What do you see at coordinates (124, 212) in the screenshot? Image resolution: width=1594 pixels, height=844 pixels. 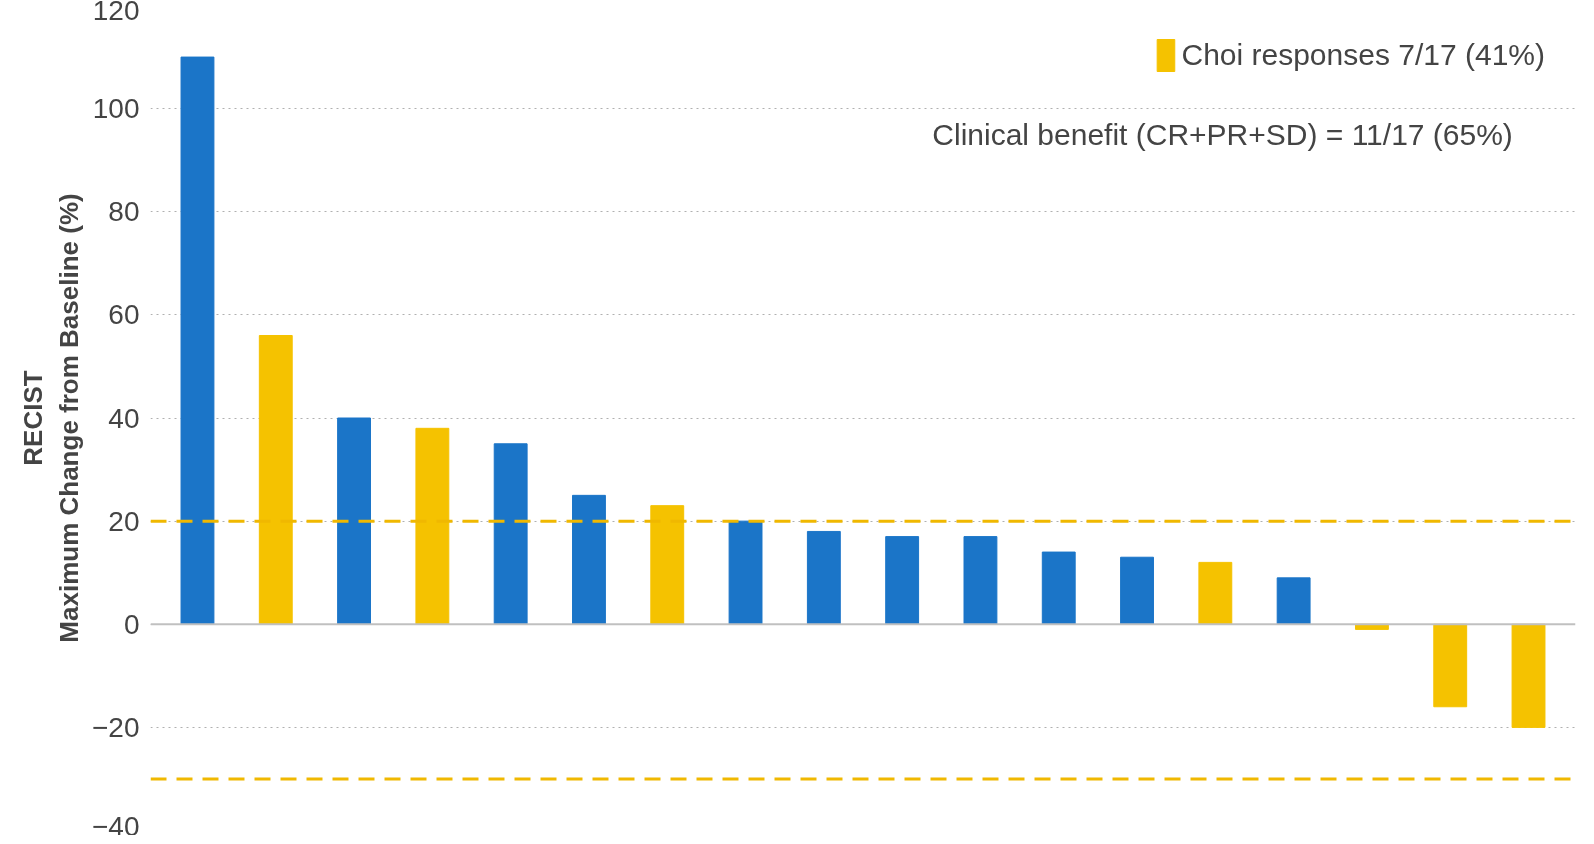 I see `y-tick-label: 80` at bounding box center [124, 212].